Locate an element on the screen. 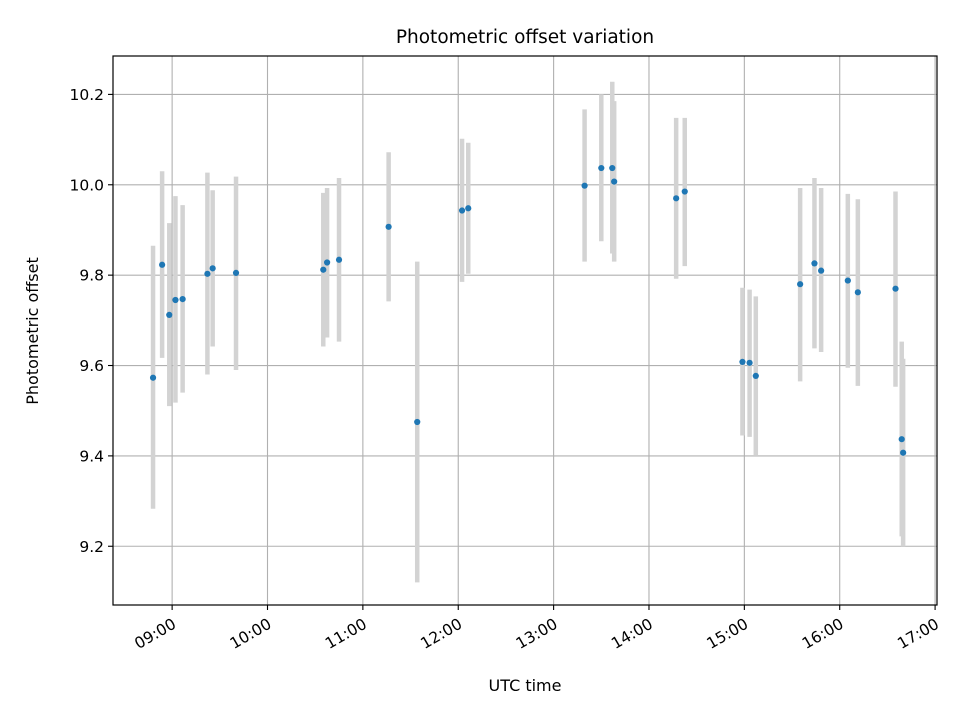  y-tick-label: 9.6 is located at coordinates (91, 366).